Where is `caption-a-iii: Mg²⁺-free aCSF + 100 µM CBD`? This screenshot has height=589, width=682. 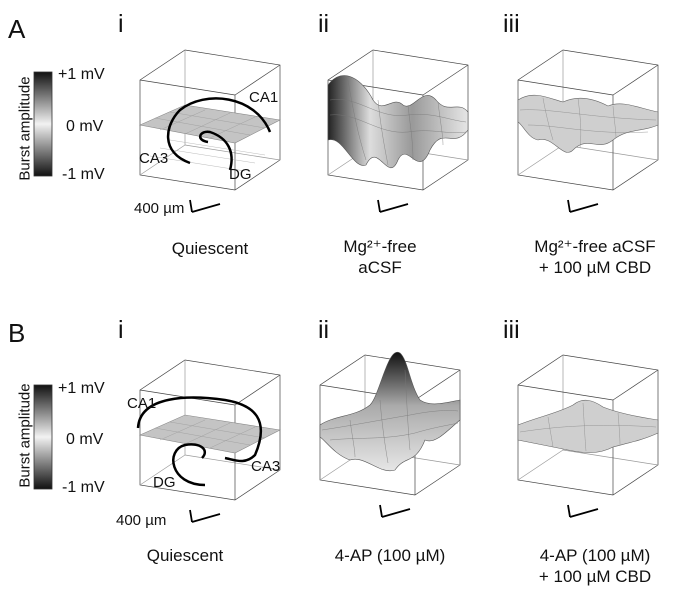
caption-a-iii: Mg²⁺-free aCSF + 100 µM CBD is located at coordinates (595, 257).